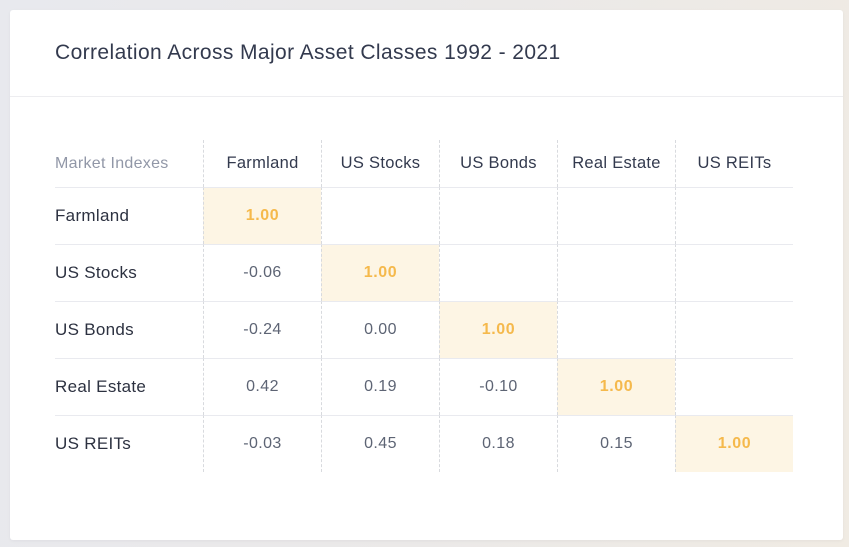 This screenshot has width=849, height=547. What do you see at coordinates (380, 163) in the screenshot?
I see `column-header-us-stocks: US Stocks` at bounding box center [380, 163].